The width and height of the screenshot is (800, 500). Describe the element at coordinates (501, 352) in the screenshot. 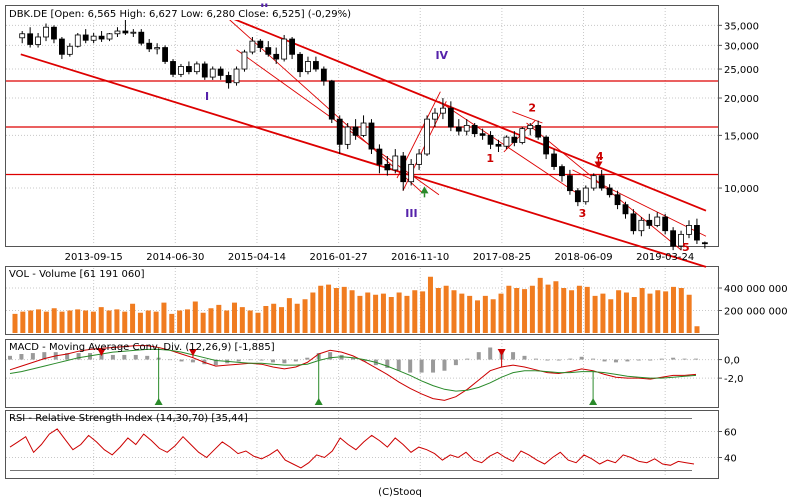

I see `macd-sell-marker-icon` at that location.